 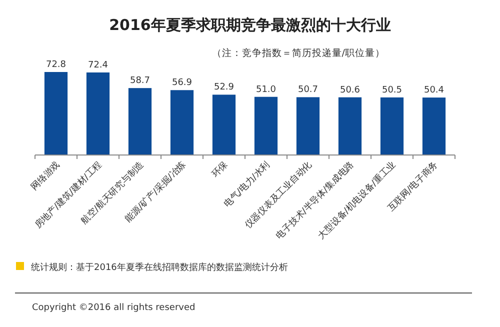 What do you see at coordinates (114, 308) in the screenshot?
I see `text: Copyright ©2016 all rights reserved` at bounding box center [114, 308].